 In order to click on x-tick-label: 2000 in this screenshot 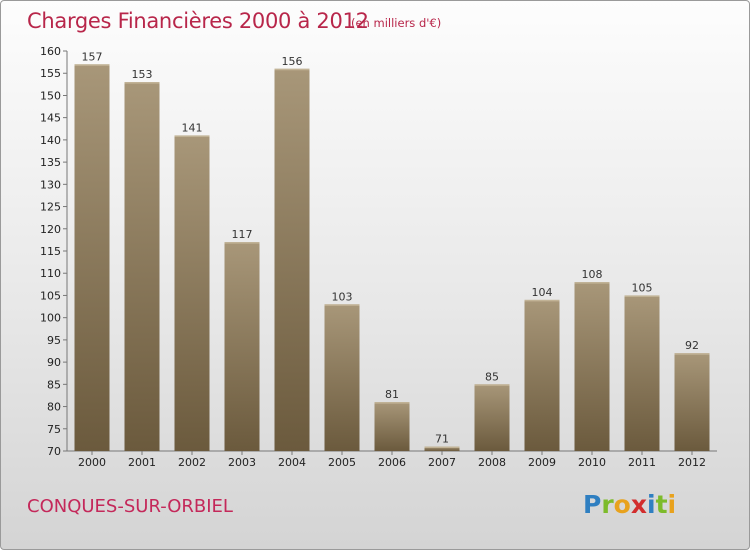, I will do `click(92, 462)`.